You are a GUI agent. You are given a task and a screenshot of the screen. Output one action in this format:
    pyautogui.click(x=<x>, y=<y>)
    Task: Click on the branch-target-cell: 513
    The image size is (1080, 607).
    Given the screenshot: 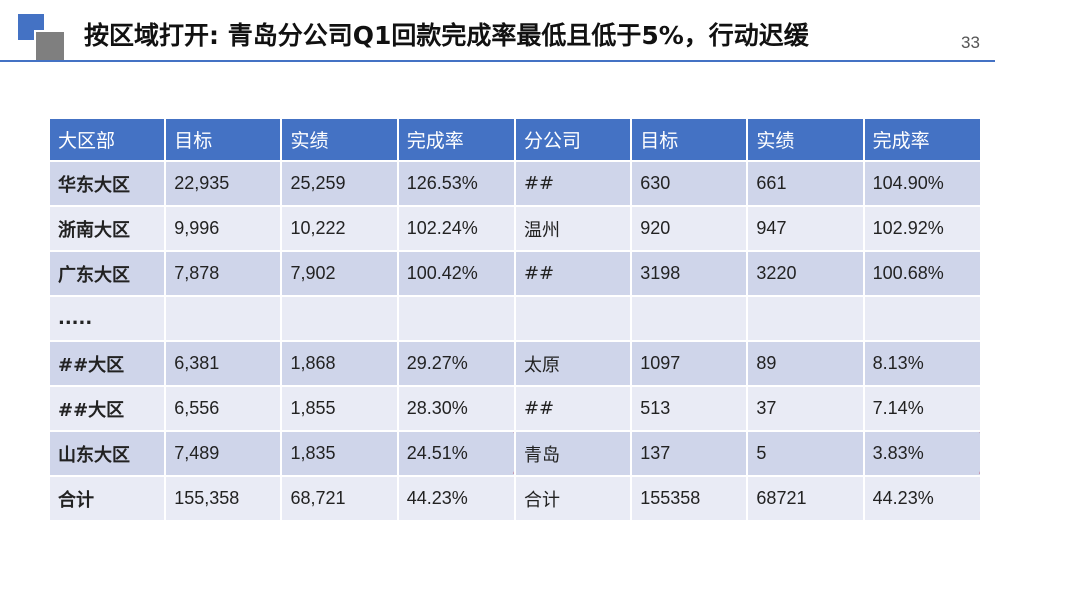 What is the action you would take?
    pyautogui.click(x=689, y=408)
    